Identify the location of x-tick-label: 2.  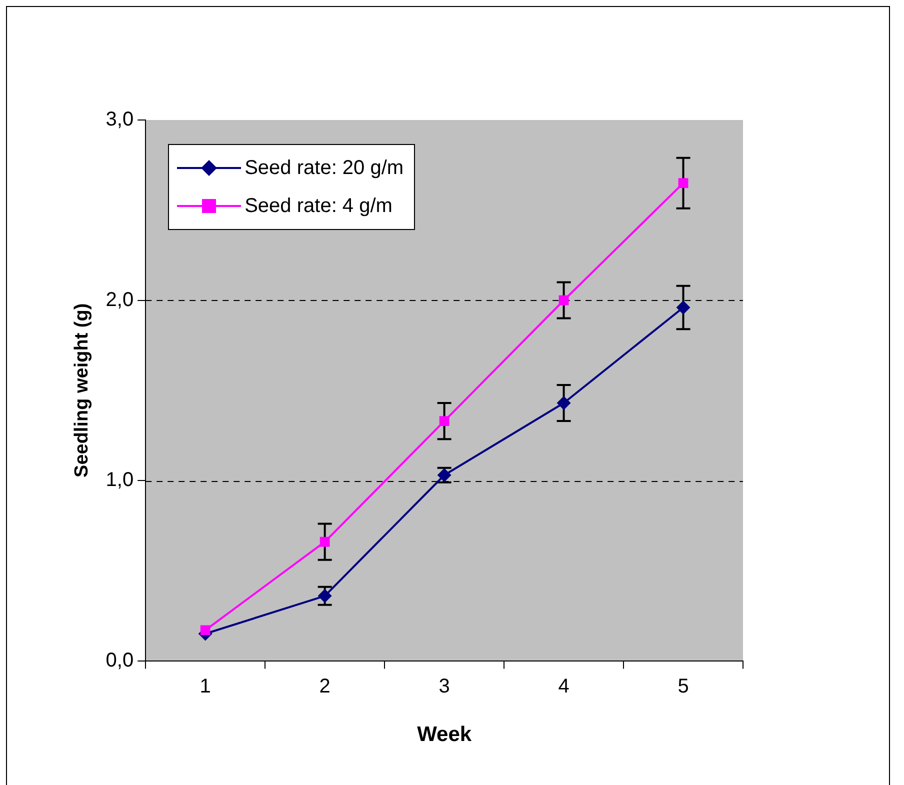
(324, 686).